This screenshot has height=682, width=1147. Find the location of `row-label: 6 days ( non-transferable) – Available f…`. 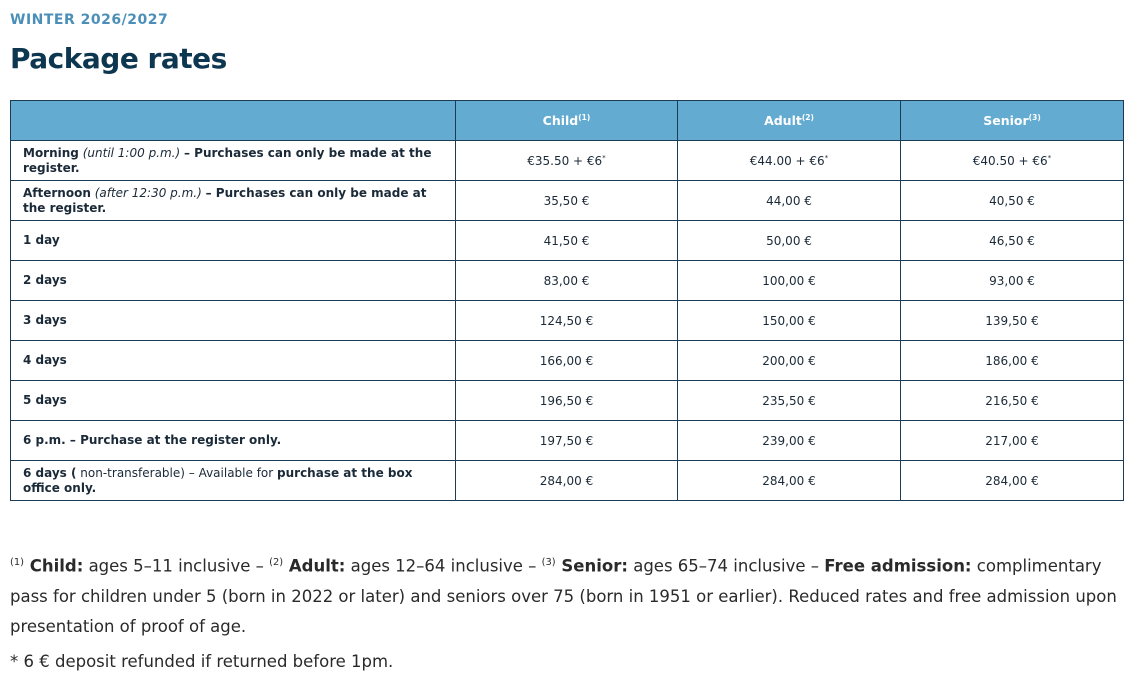

row-label: 6 days ( non-transferable) – Available f… is located at coordinates (233, 480).